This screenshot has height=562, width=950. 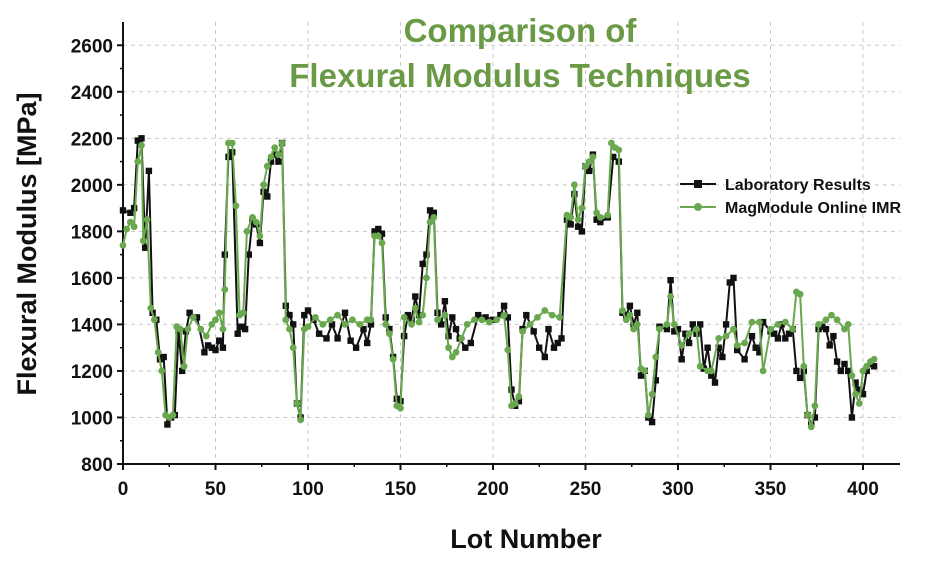 What do you see at coordinates (215, 489) in the screenshot?
I see `x-tick-label: 50` at bounding box center [215, 489].